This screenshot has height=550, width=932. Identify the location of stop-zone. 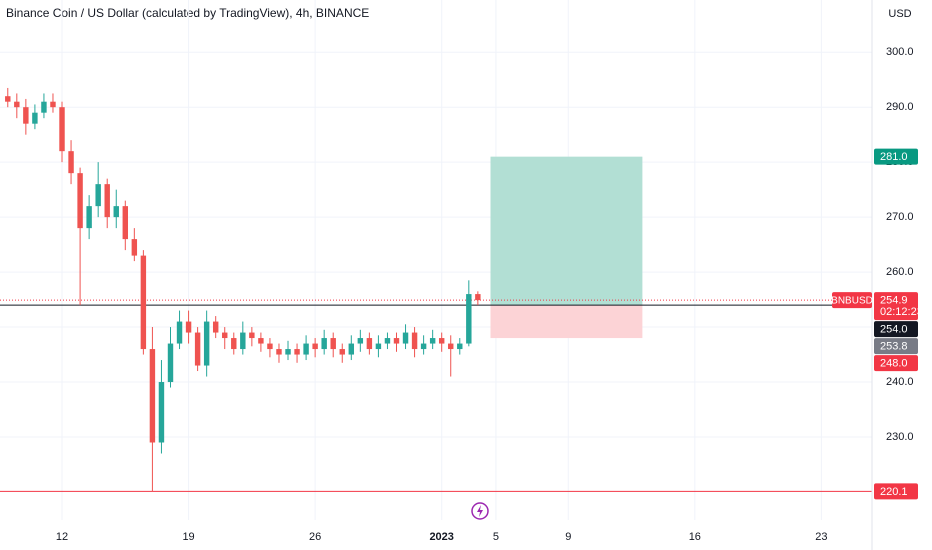
(566, 322).